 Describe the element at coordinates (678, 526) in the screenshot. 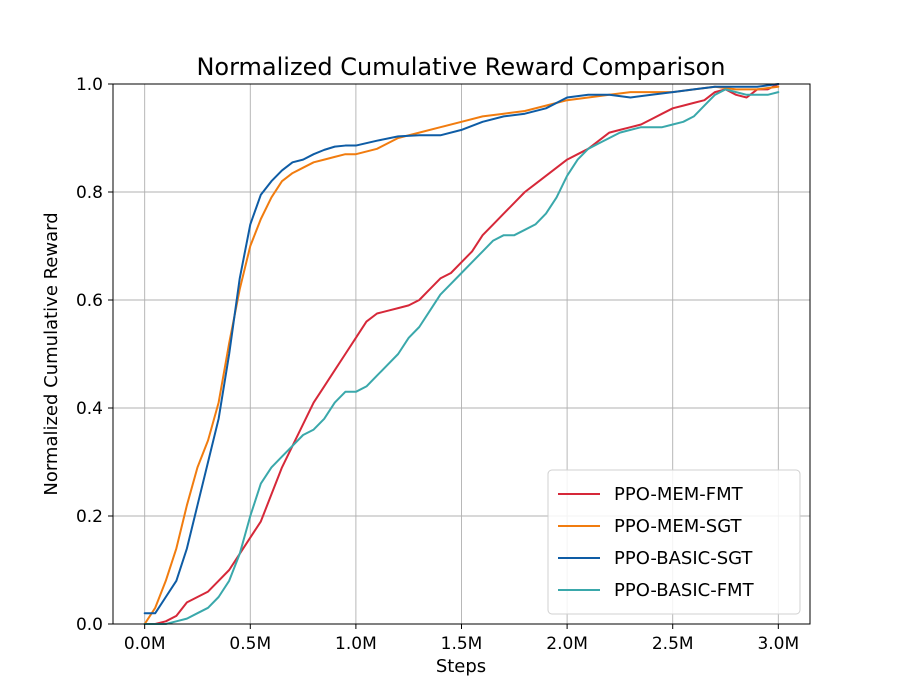

I see `legend-label: PPO-MEM-SGT` at that location.